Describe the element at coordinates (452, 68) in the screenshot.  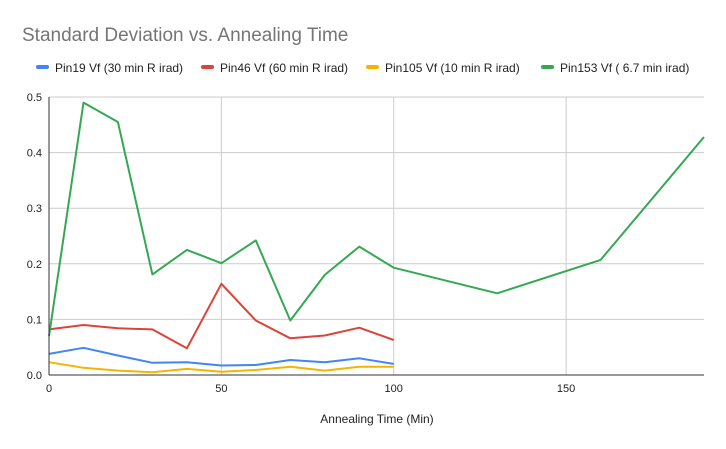
I see `legend-label-3: Pin105 Vf (10 min R irad)` at that location.